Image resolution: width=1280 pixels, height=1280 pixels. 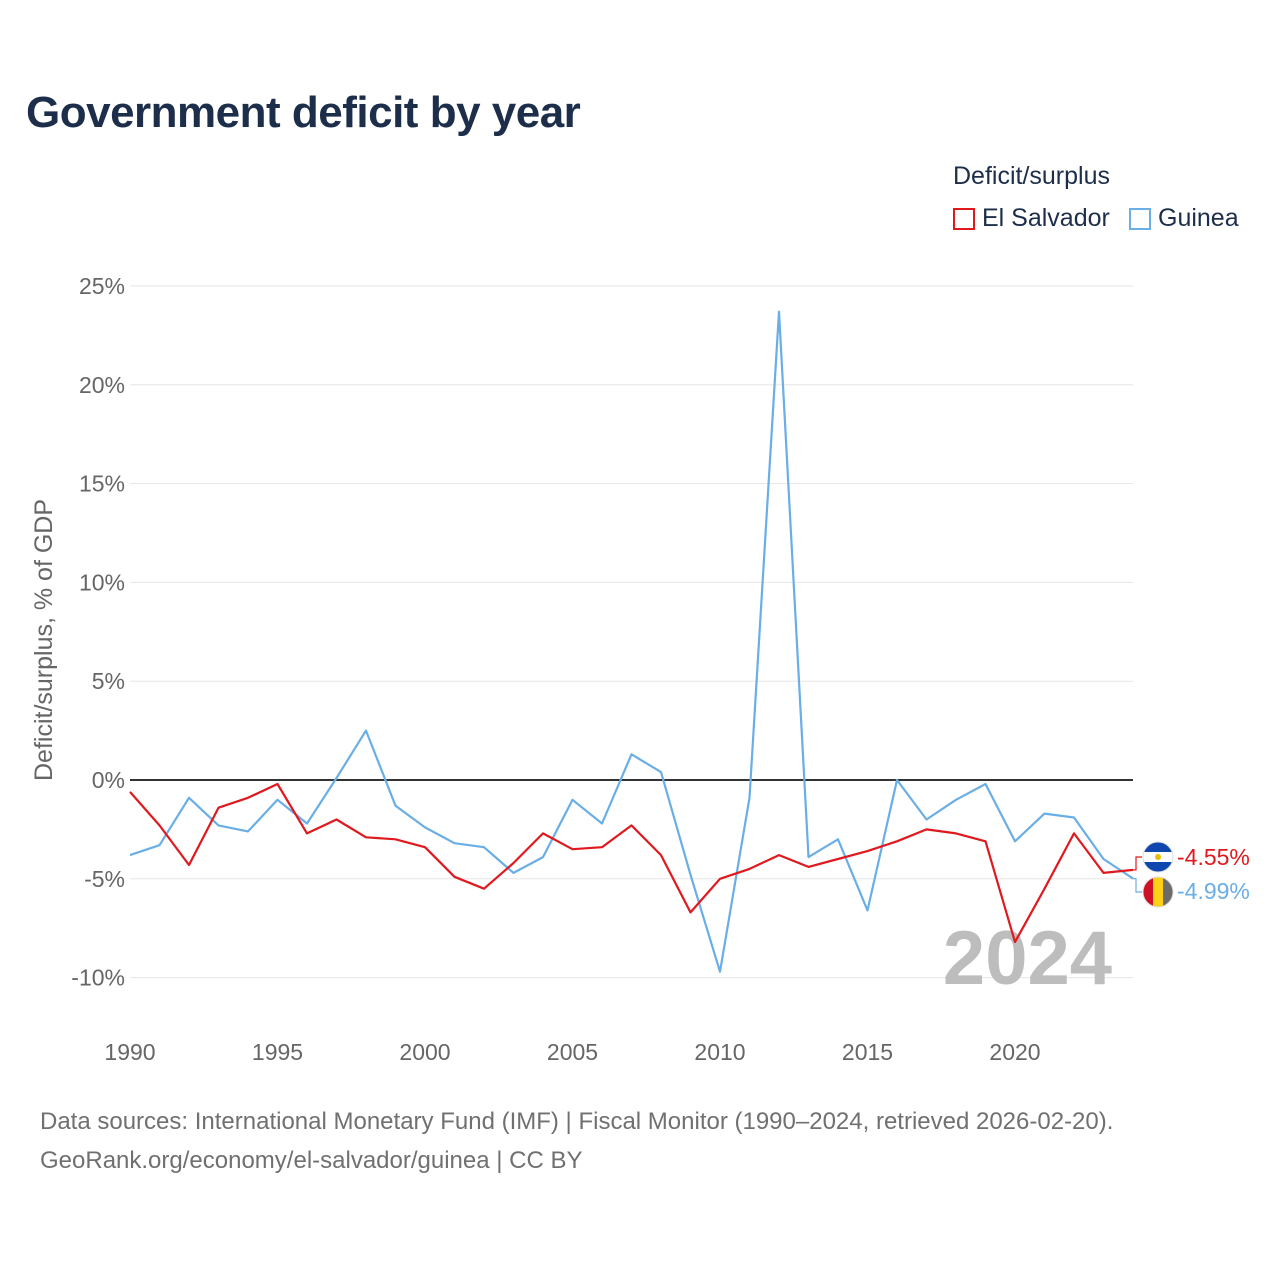 What do you see at coordinates (1014, 1052) in the screenshot?
I see `x-tick-label: 2020` at bounding box center [1014, 1052].